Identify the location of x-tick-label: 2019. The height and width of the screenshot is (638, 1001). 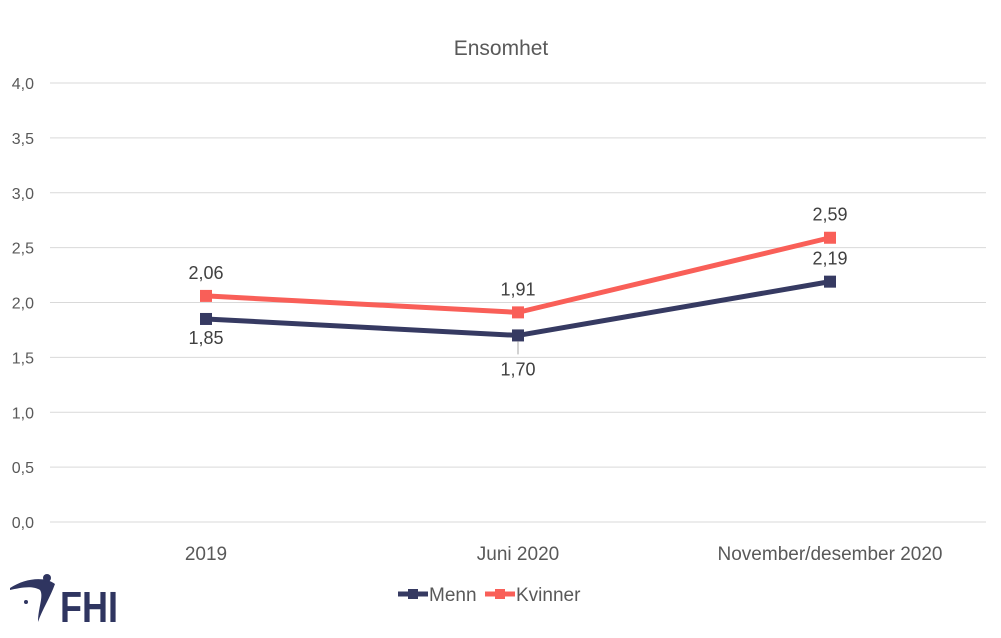
(206, 554).